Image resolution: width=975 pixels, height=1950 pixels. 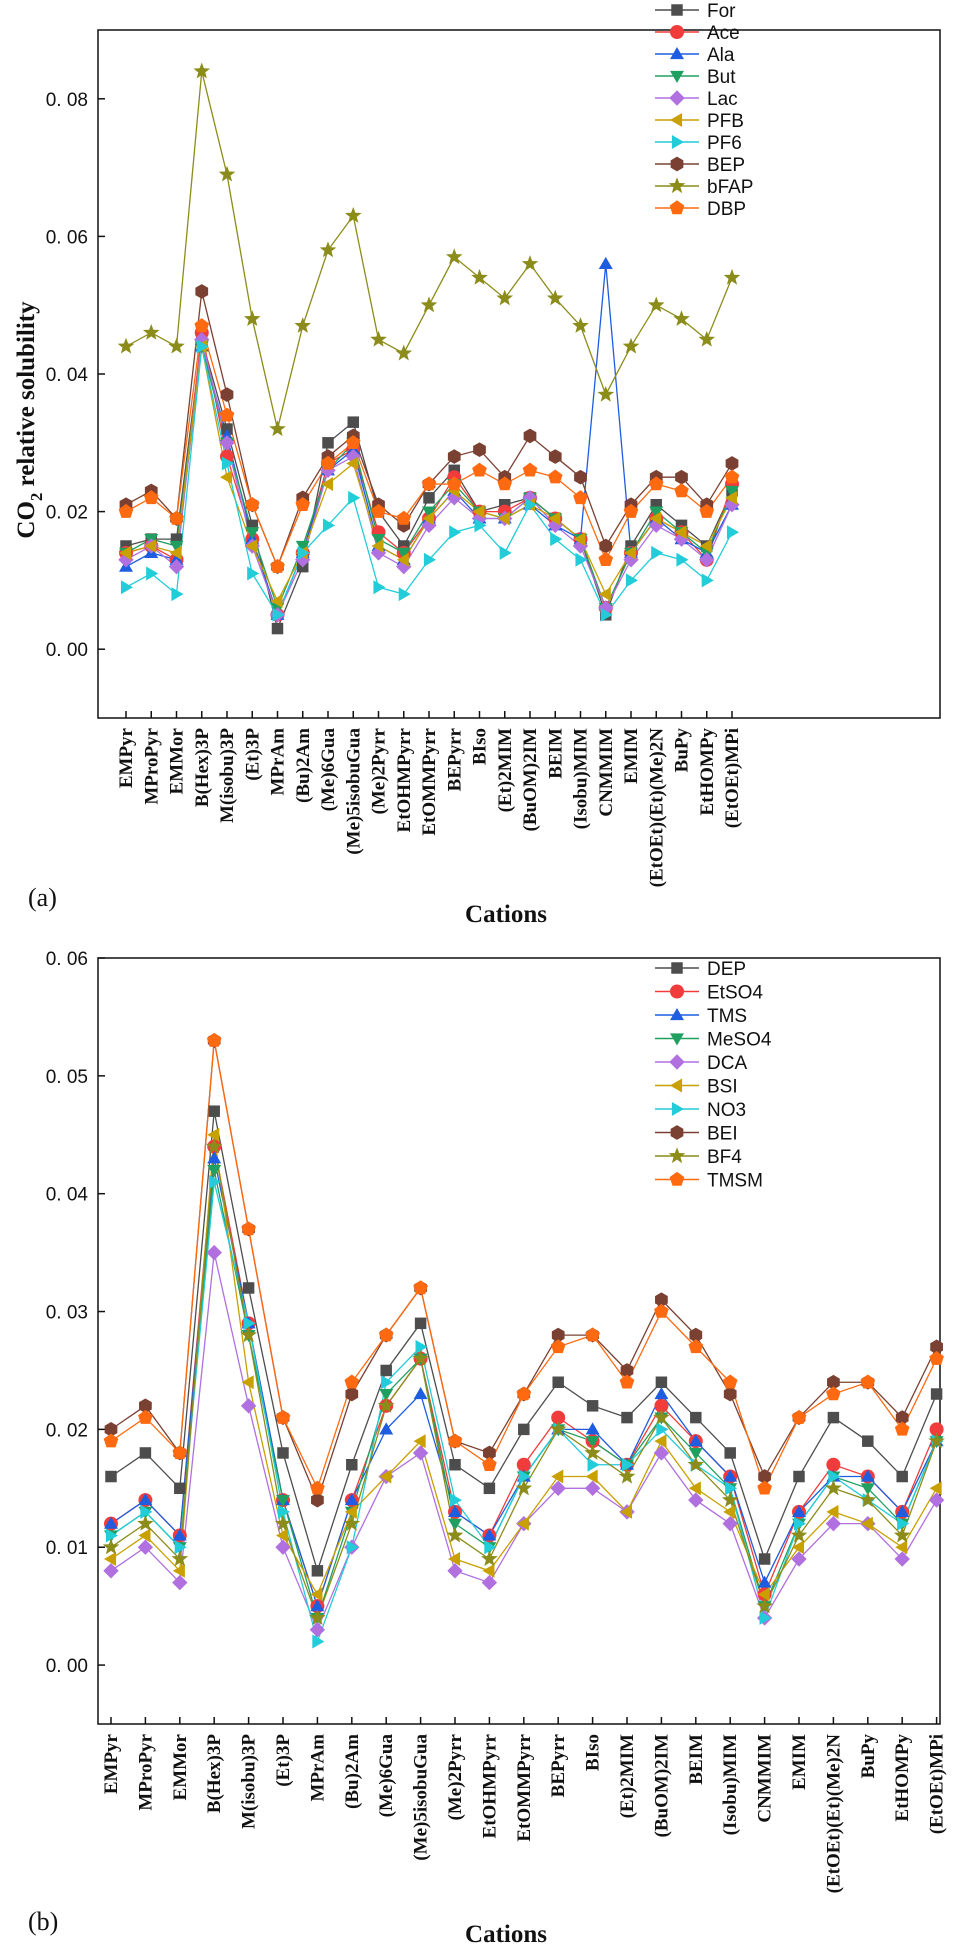 What do you see at coordinates (67, 650) in the screenshot?
I see `y-tick-label: 0. 00` at bounding box center [67, 650].